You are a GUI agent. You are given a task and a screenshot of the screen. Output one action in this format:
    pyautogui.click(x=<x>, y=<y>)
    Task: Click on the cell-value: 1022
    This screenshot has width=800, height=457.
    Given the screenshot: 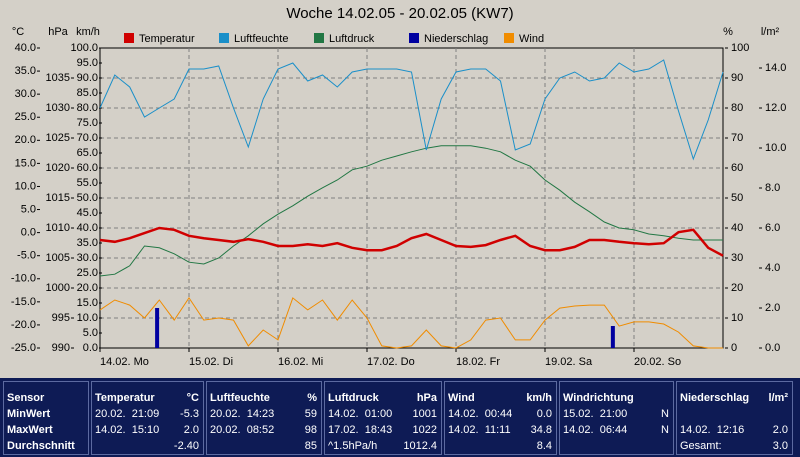 What is the action you would take?
    pyautogui.click(x=424, y=430)
    